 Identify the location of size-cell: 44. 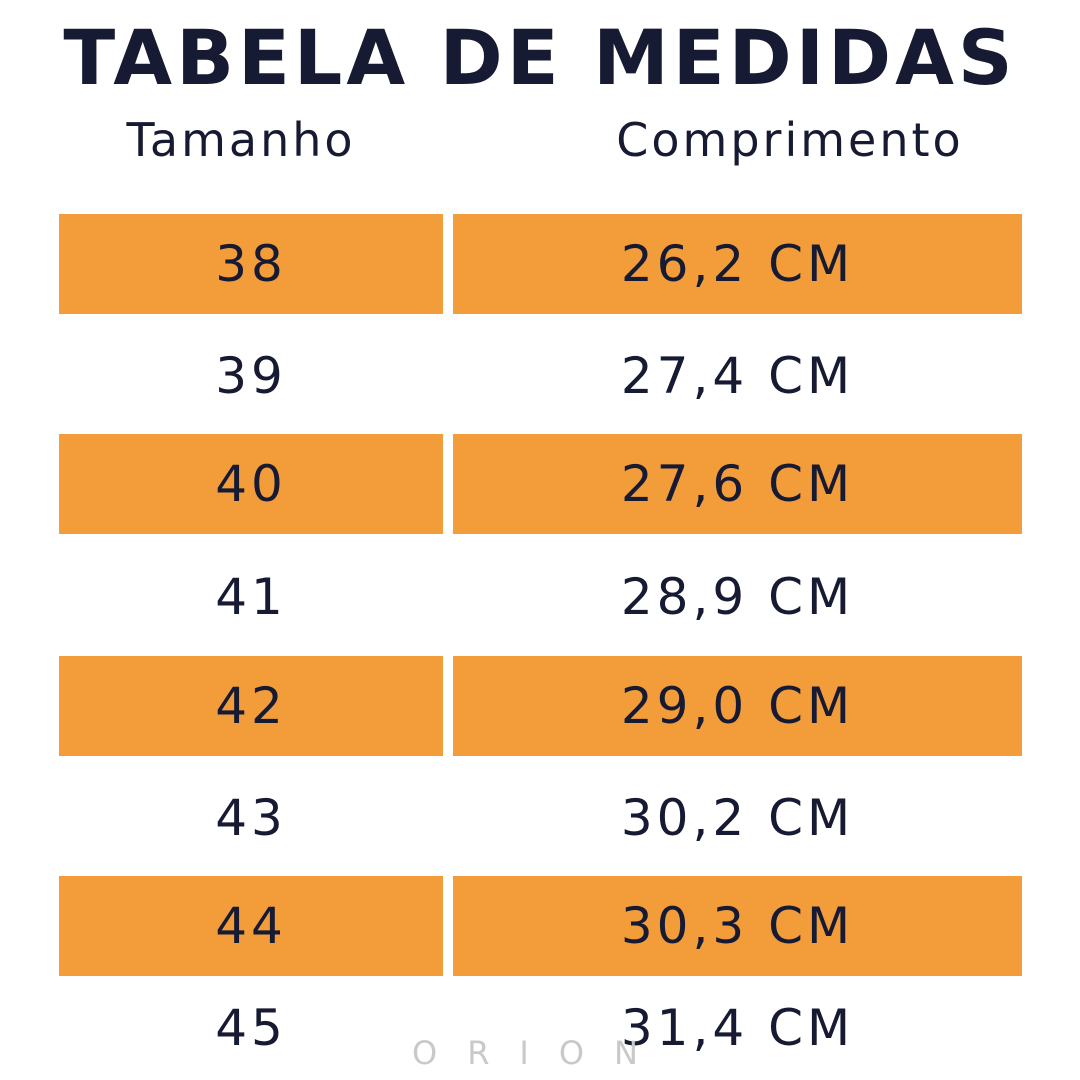
(251, 926).